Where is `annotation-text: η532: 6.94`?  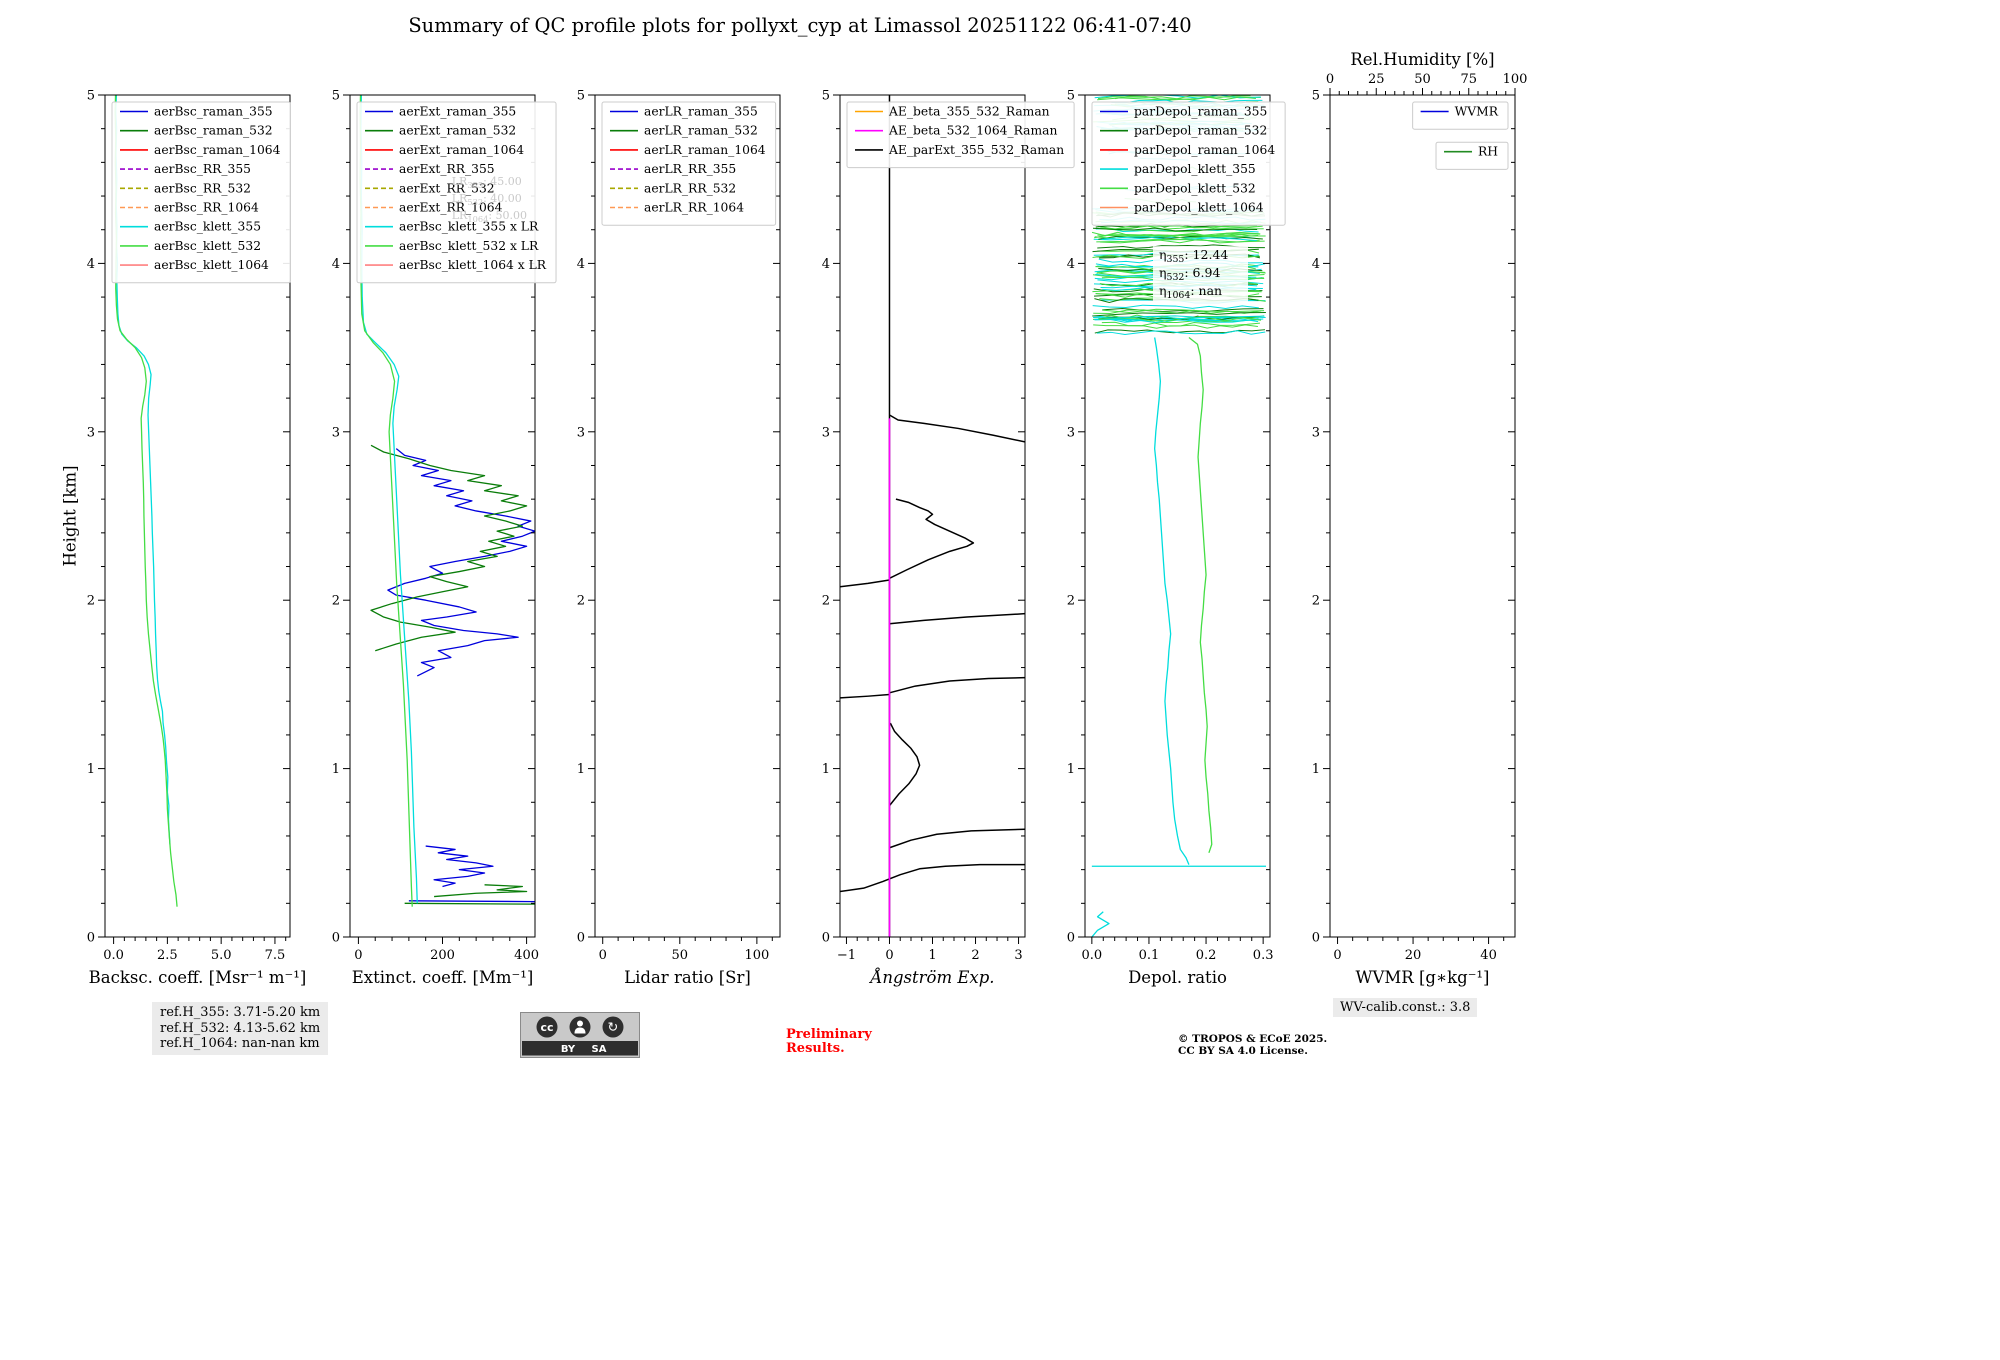
annotation-text: η532: 6.94 is located at coordinates (1189, 274).